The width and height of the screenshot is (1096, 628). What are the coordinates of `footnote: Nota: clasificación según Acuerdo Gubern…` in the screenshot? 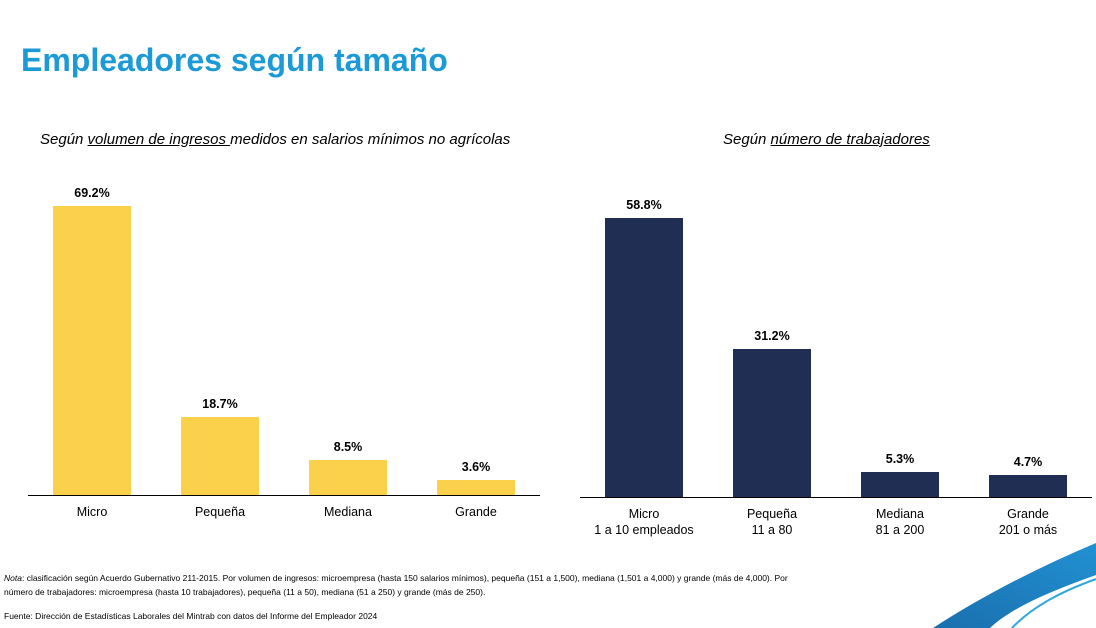 It's located at (404, 585).